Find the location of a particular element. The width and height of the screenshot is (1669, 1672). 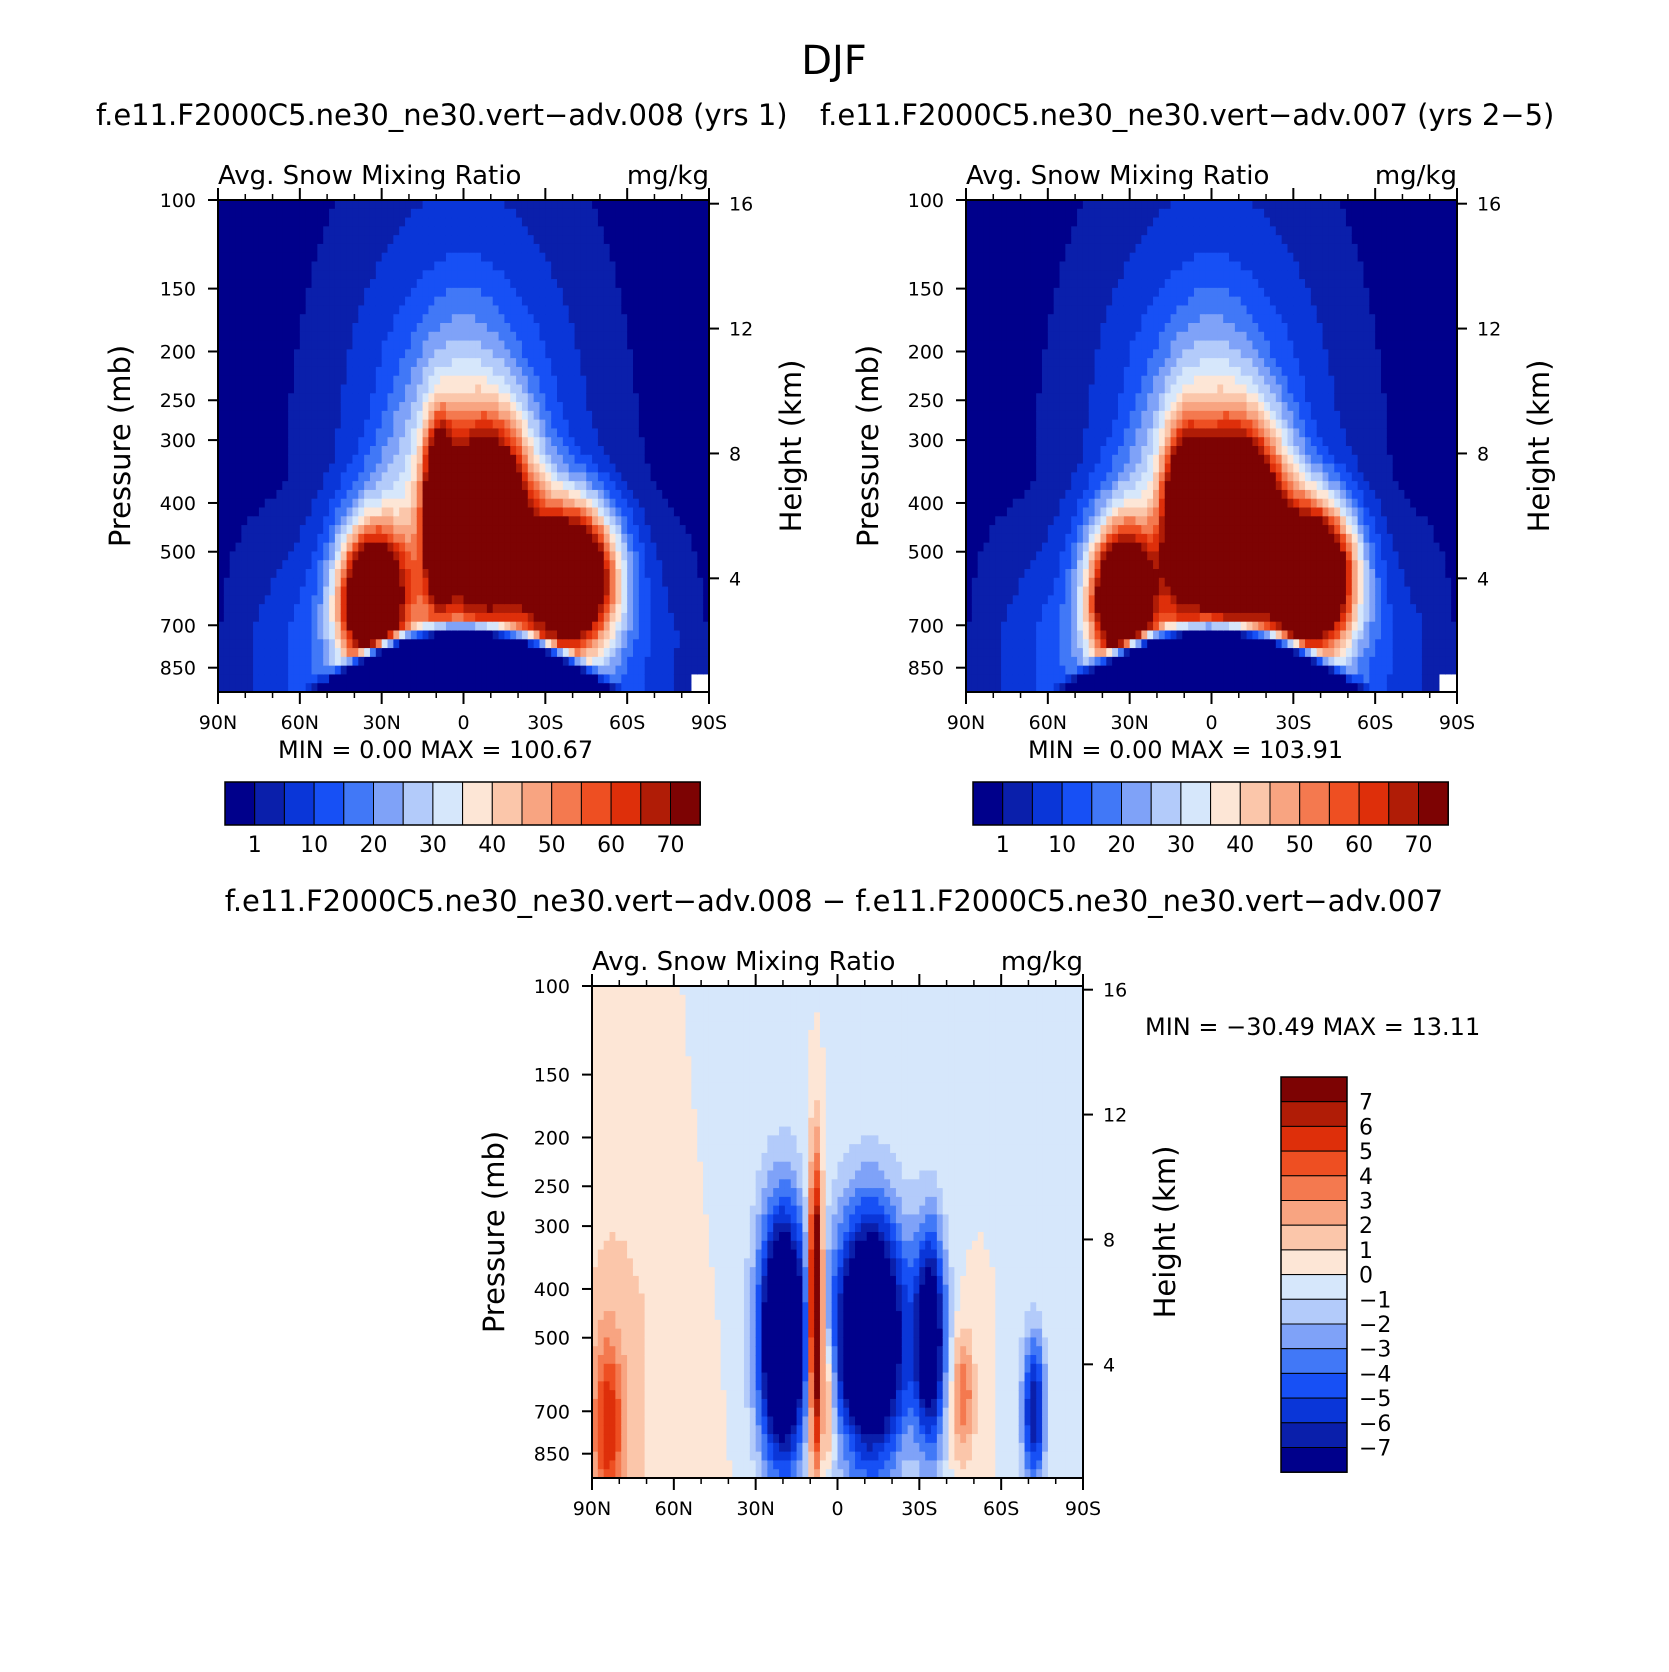

colorbar-box is located at coordinates (269, 803).